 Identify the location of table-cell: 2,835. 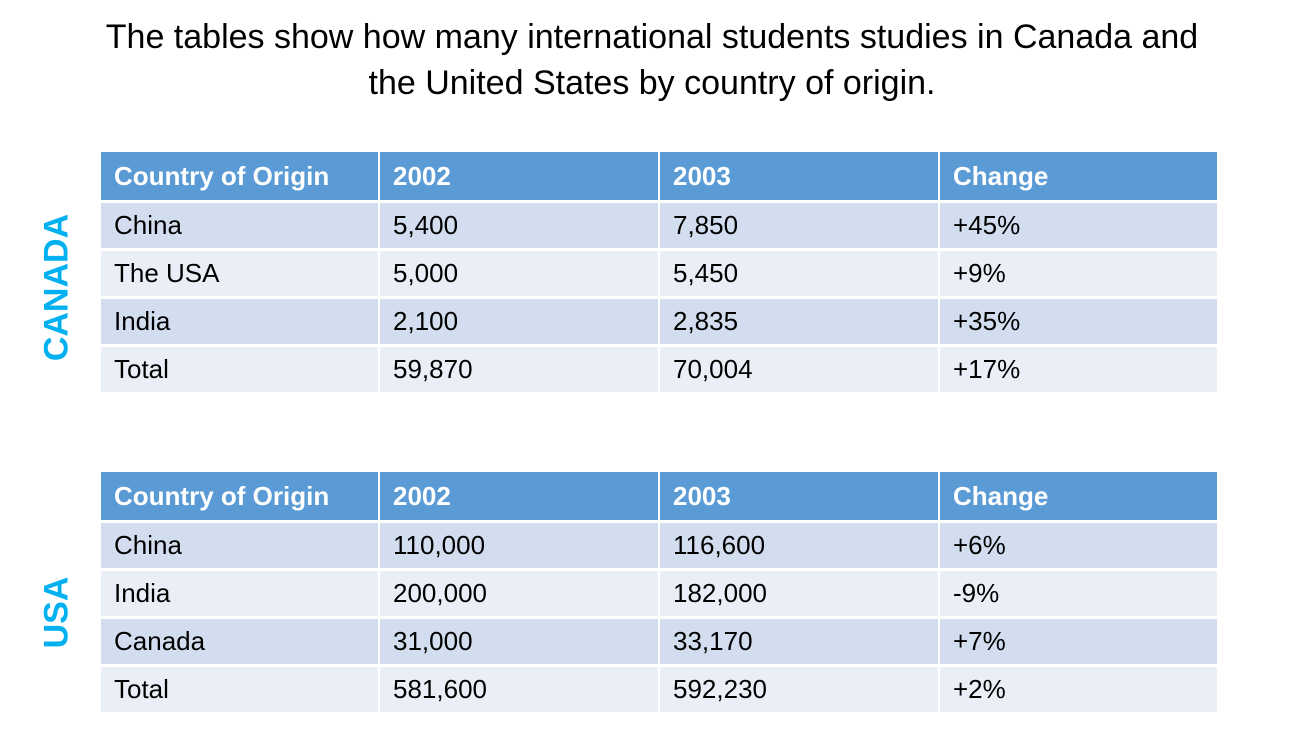
(800, 323).